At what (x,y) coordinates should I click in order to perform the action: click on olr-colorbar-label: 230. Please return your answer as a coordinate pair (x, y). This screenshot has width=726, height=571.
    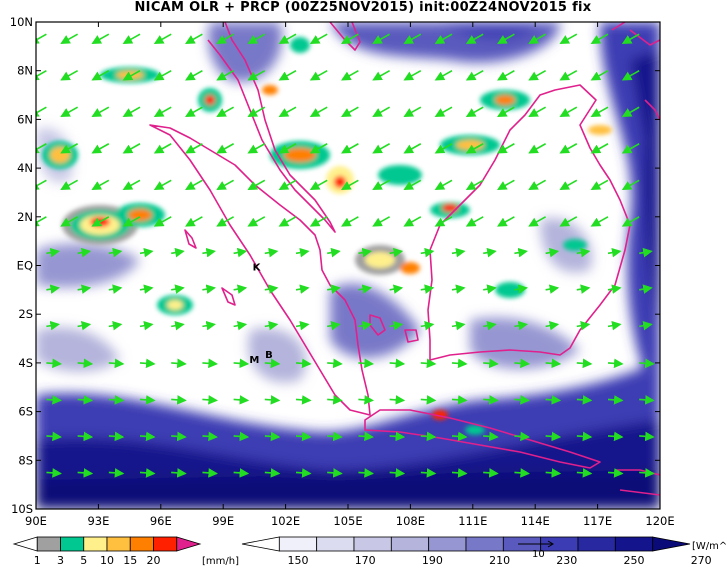
    Looking at the image, I should click on (566, 560).